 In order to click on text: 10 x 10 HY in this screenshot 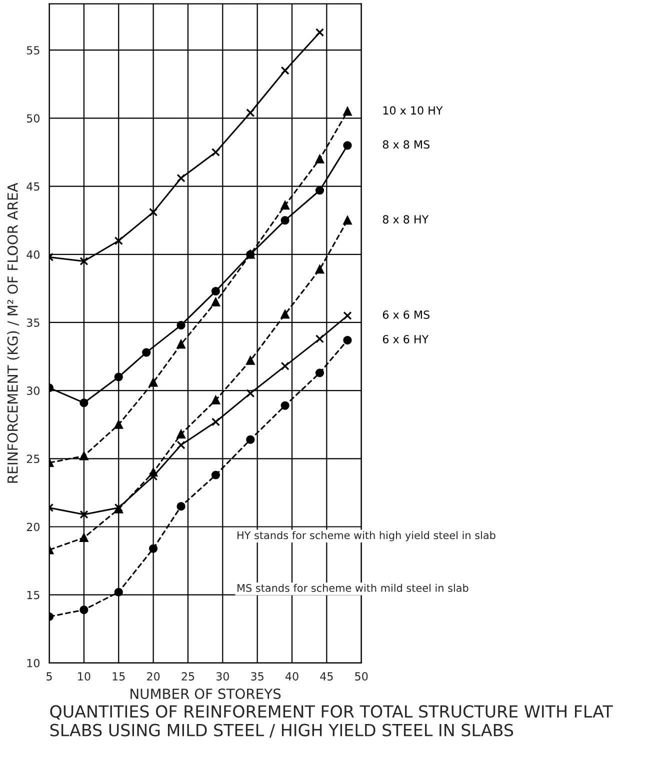, I will do `click(413, 110)`.